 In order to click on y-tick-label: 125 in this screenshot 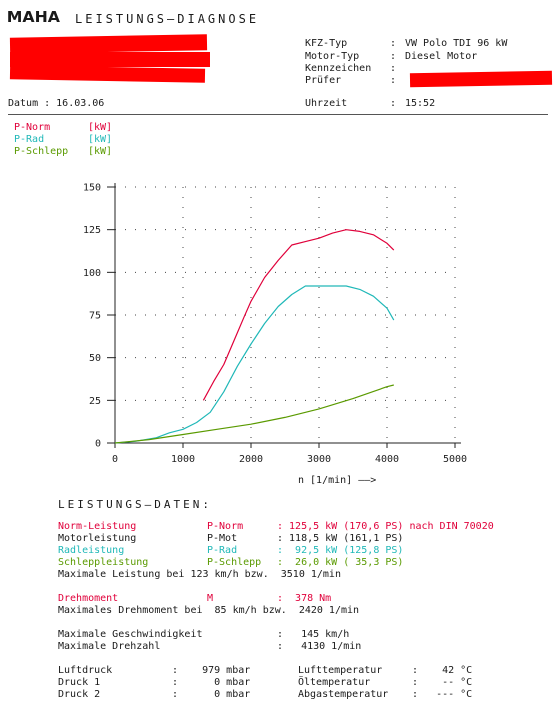, I will do `click(92, 230)`.